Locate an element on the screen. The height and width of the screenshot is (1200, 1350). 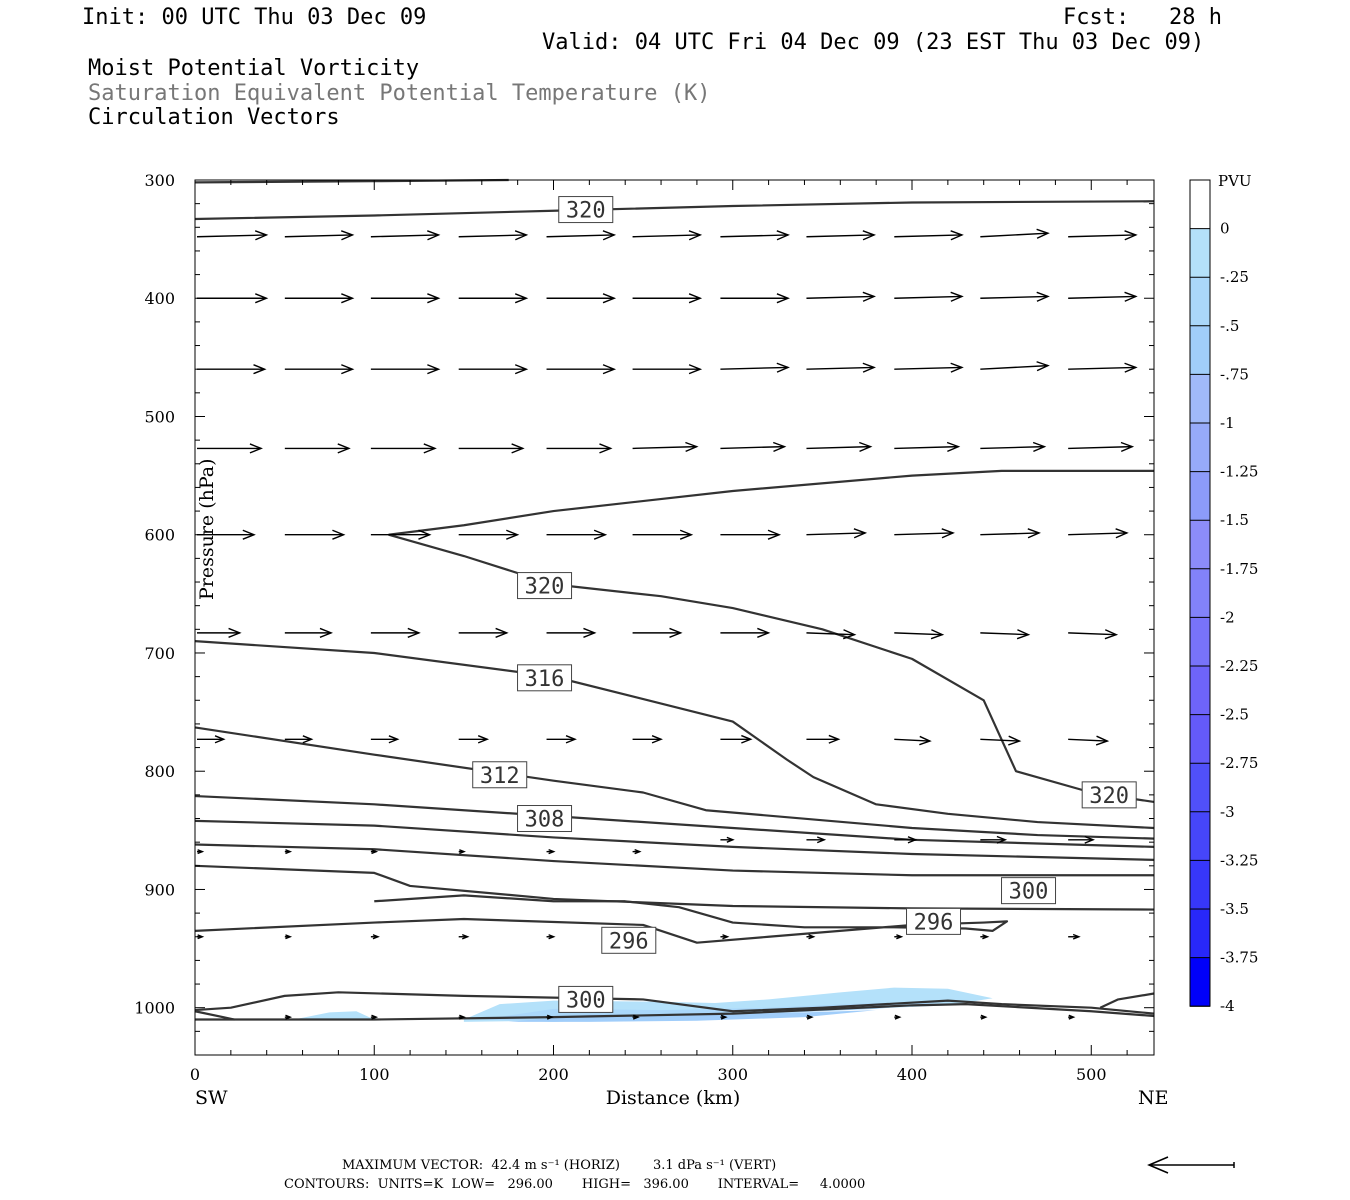
contour-label-300: 300 is located at coordinates (586, 999).